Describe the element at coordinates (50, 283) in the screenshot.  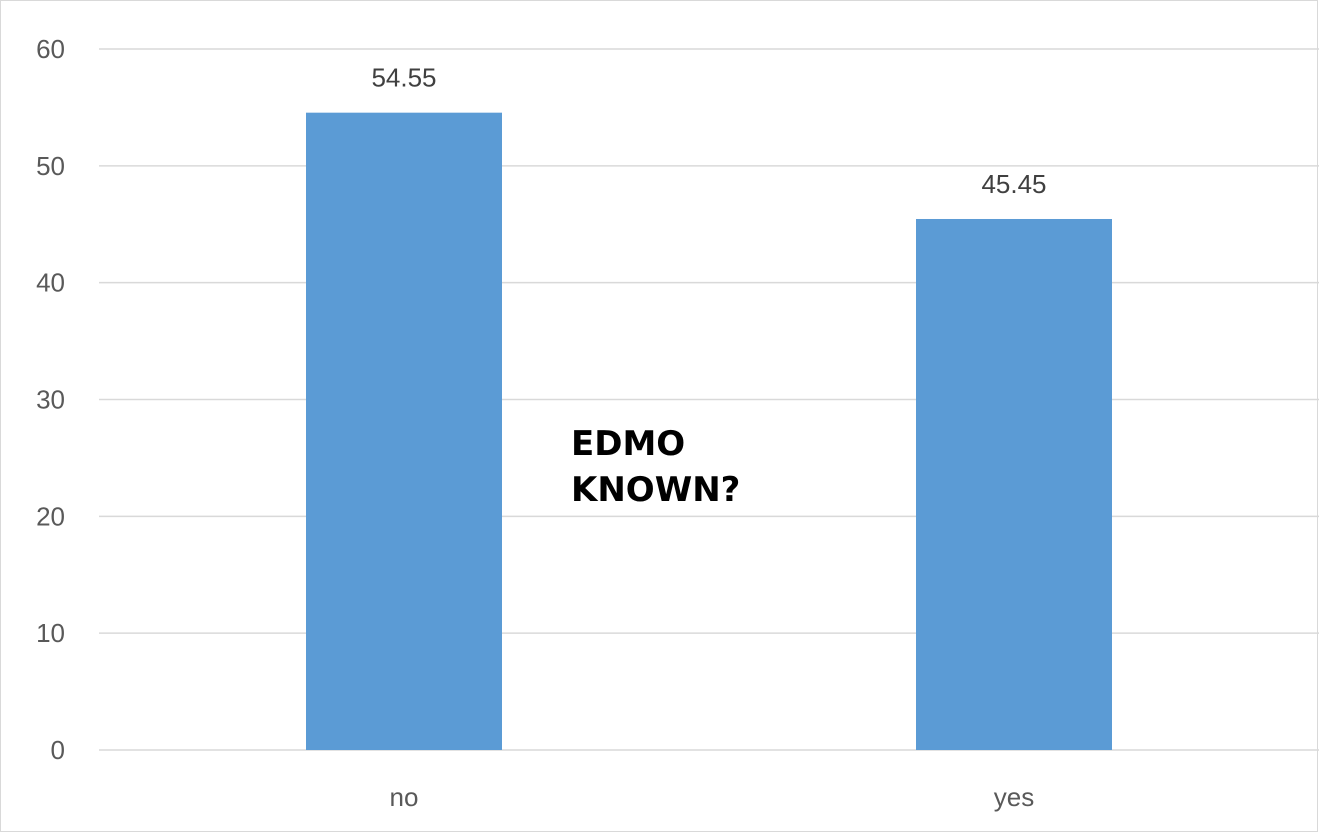
I see `y-tick-label: 40` at that location.